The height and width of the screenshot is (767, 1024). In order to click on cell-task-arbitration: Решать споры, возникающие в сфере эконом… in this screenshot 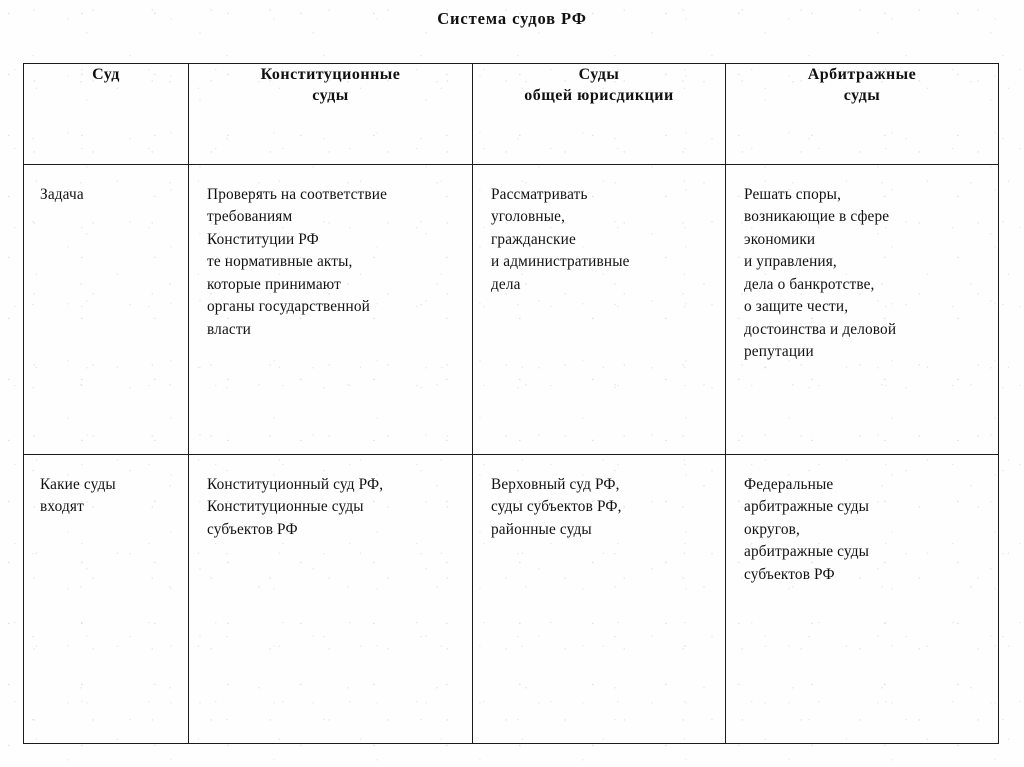, I will do `click(862, 309)`.